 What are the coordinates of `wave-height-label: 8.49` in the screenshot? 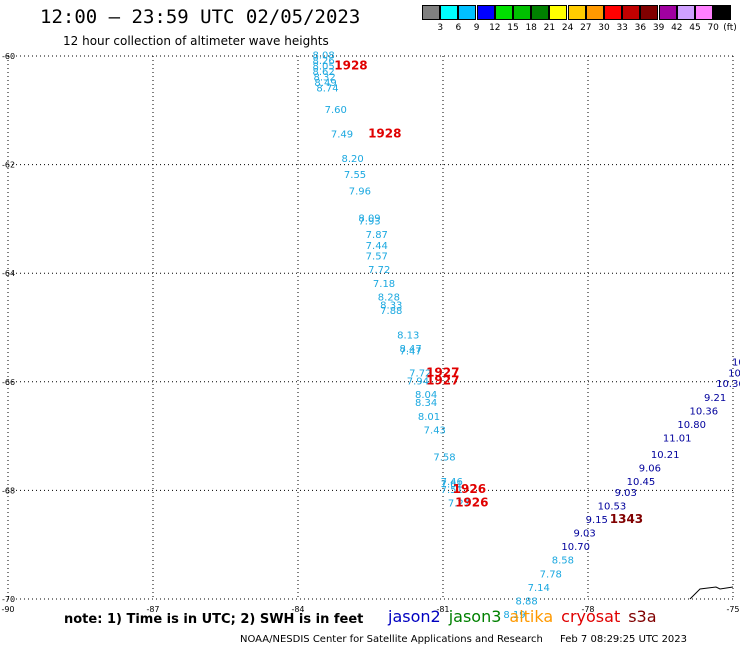 It's located at (325, 83).